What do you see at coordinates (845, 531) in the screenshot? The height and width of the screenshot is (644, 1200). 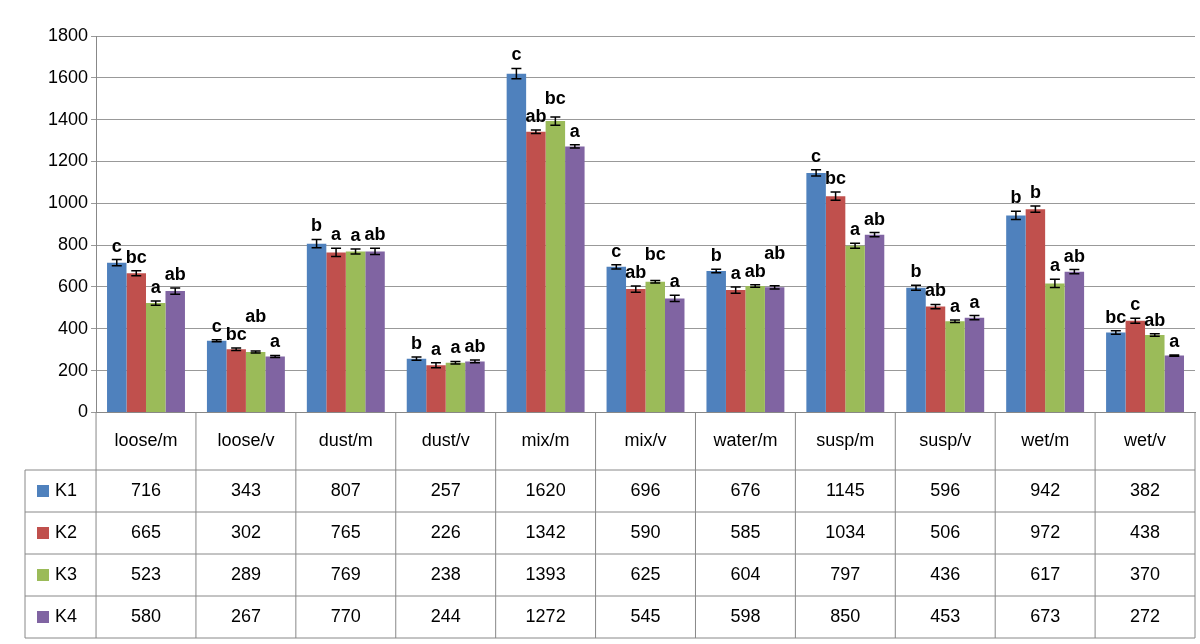 I see `data-label: 1034` at bounding box center [845, 531].